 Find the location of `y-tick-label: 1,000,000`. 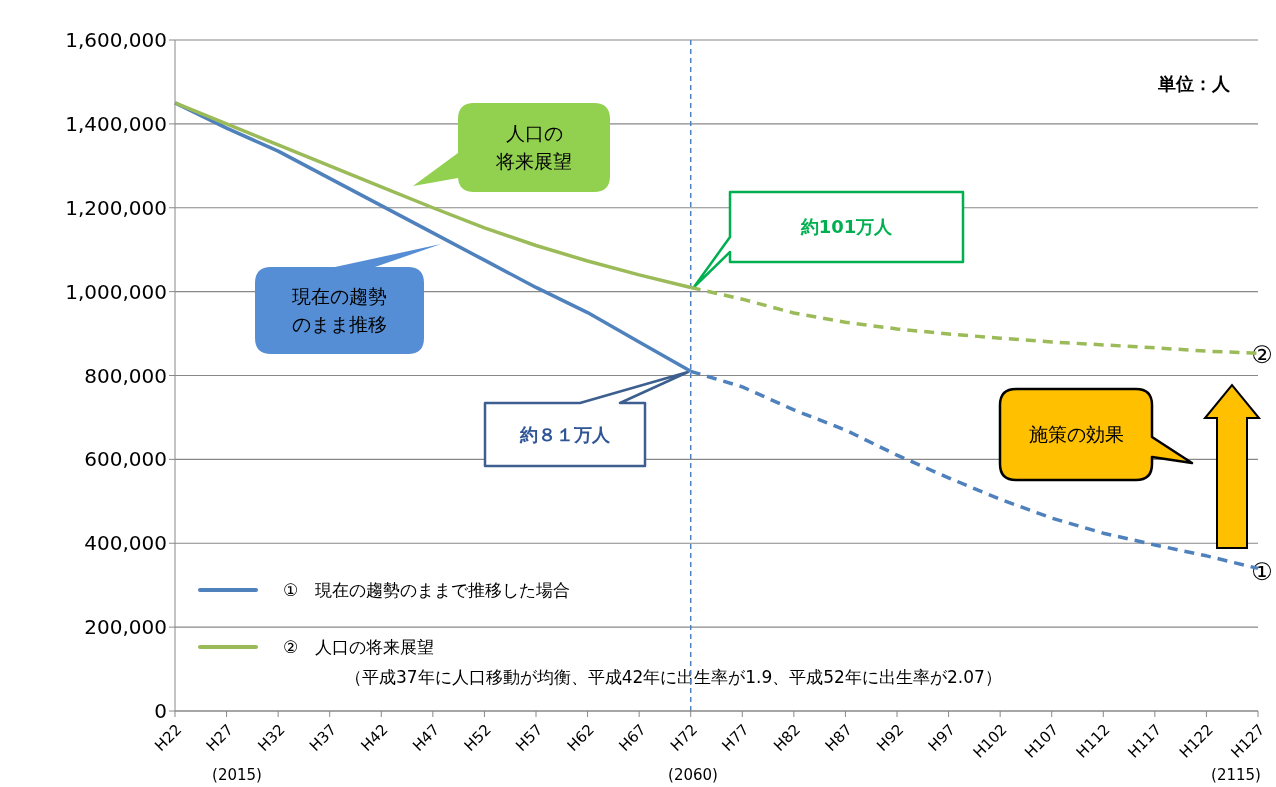

y-tick-label: 1,000,000 is located at coordinates (116, 291).